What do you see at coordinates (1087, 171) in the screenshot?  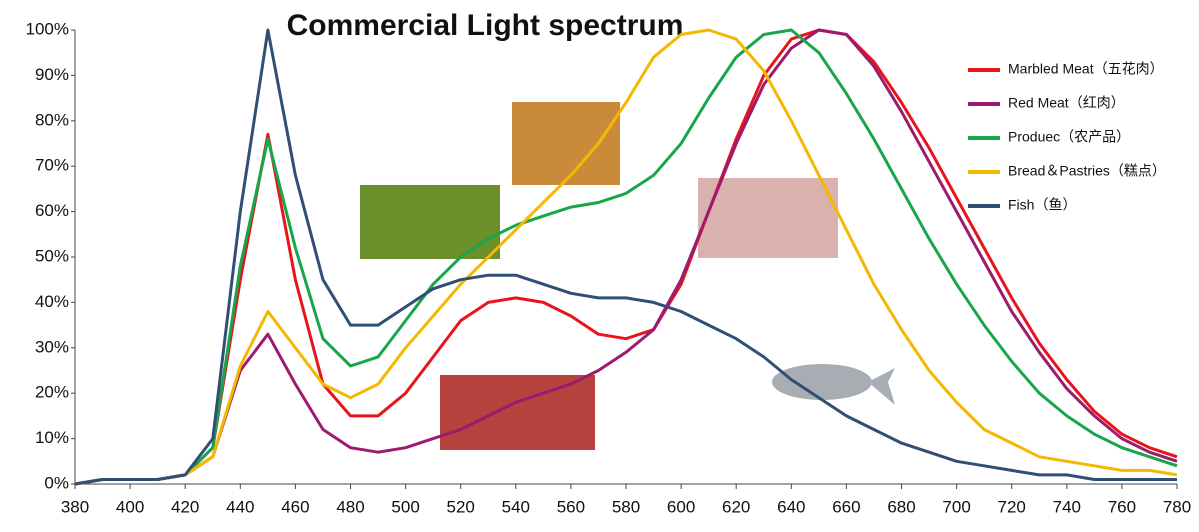 I see `legend-label: Bread＆Pastries（糕点）` at bounding box center [1087, 171].